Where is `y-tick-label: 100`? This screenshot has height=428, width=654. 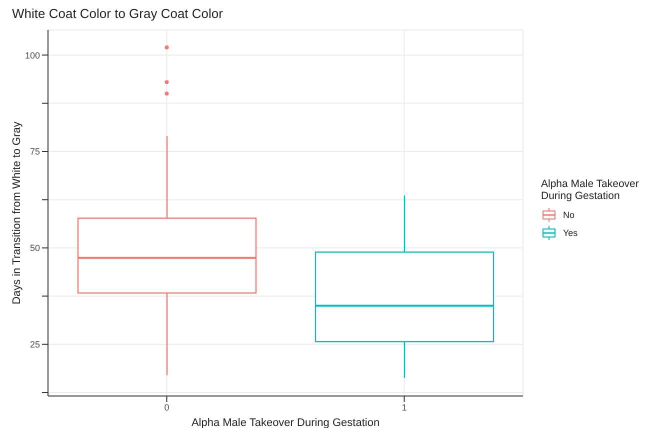 y-tick-label: 100 is located at coordinates (32, 55).